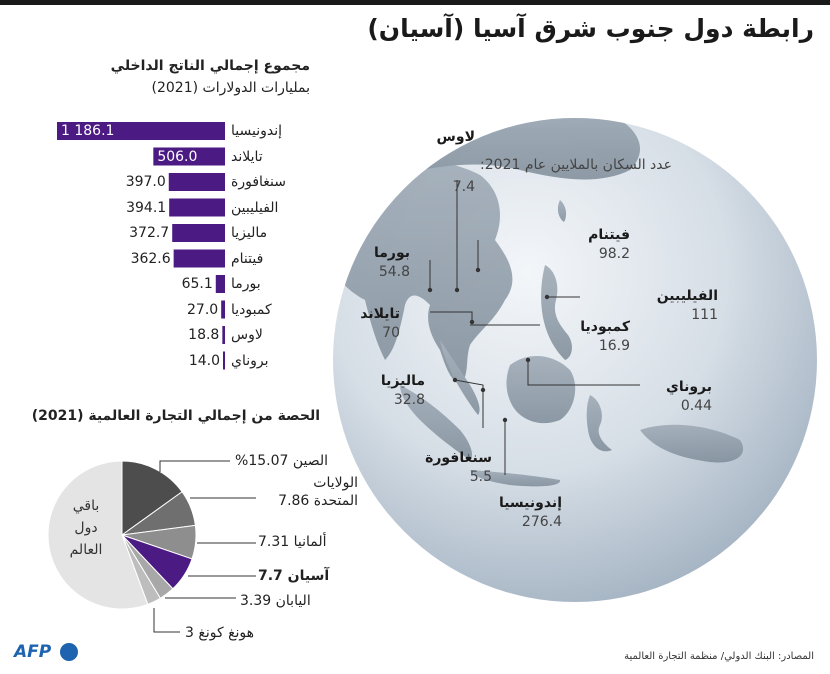  Describe the element at coordinates (391, 253) in the screenshot. I see `country-name: بورما` at that location.